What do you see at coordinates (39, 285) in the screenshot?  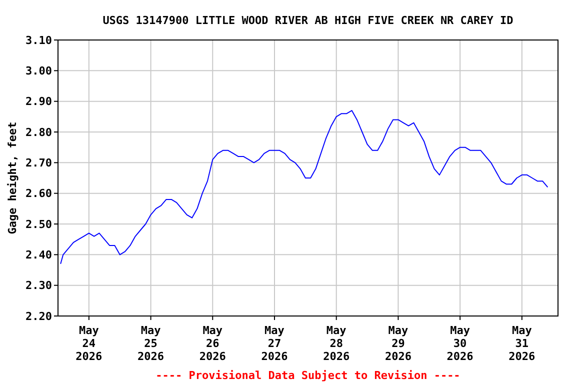 I see `y-tick-label: 2.30` at bounding box center [39, 285].